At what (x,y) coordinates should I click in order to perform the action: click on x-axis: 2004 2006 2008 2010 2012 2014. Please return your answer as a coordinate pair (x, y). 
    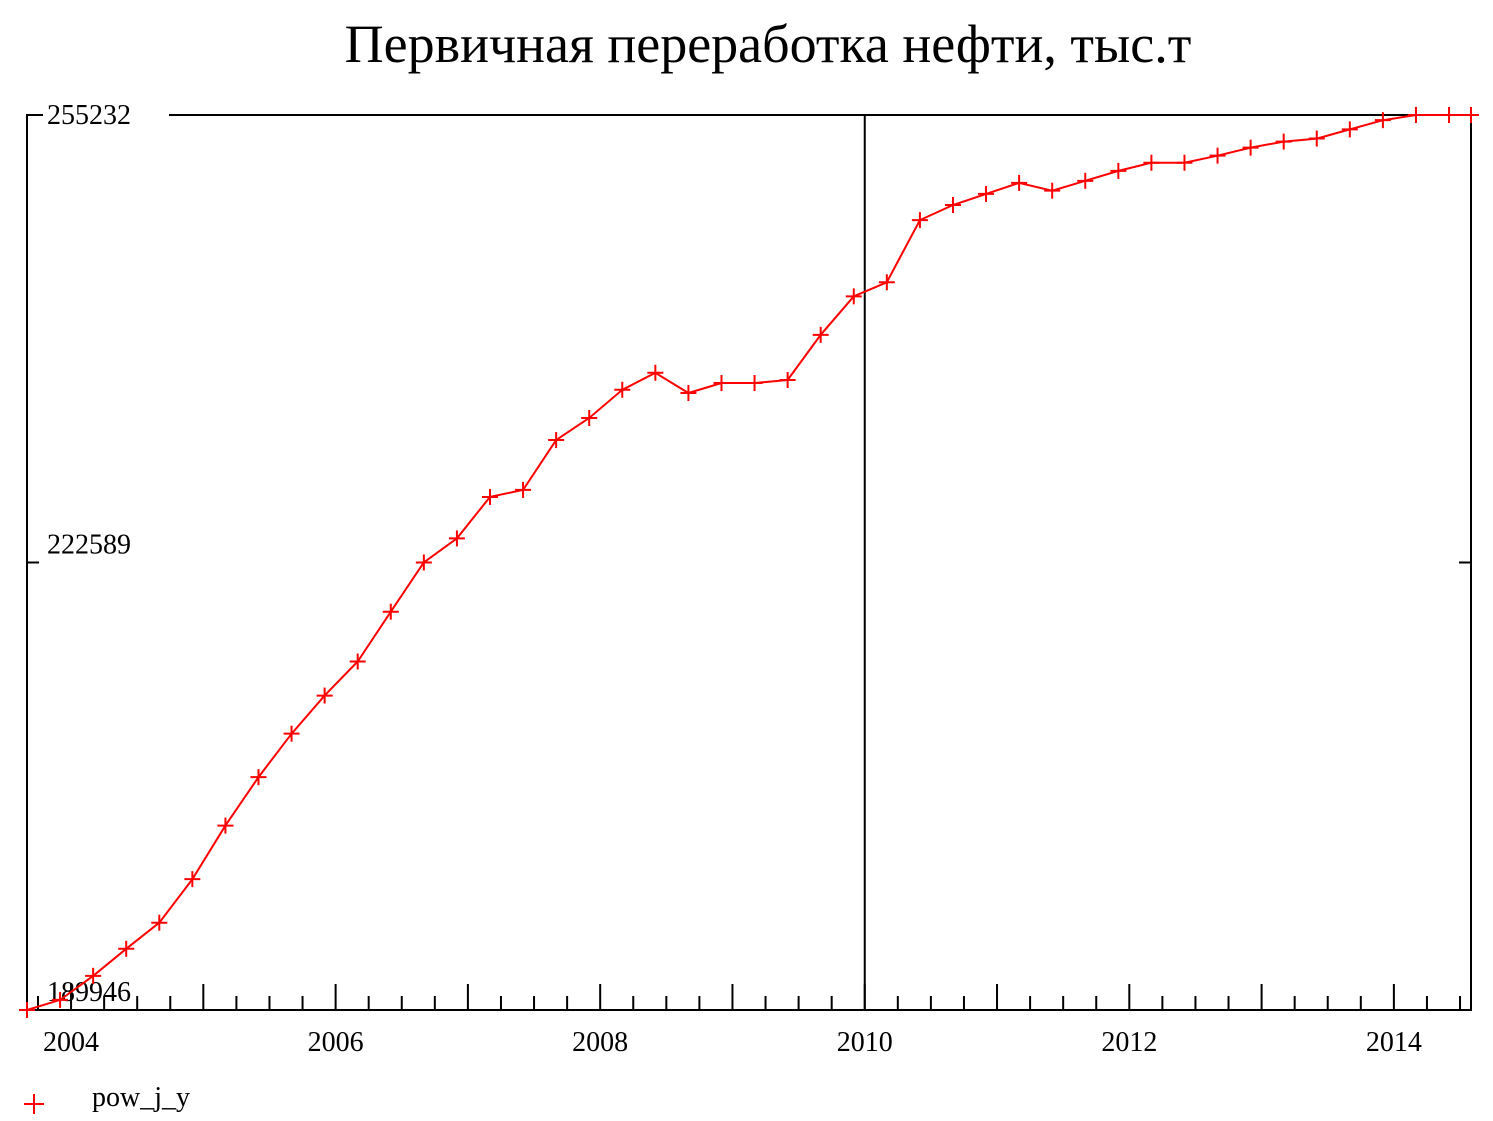
    Looking at the image, I should click on (749, 1021).